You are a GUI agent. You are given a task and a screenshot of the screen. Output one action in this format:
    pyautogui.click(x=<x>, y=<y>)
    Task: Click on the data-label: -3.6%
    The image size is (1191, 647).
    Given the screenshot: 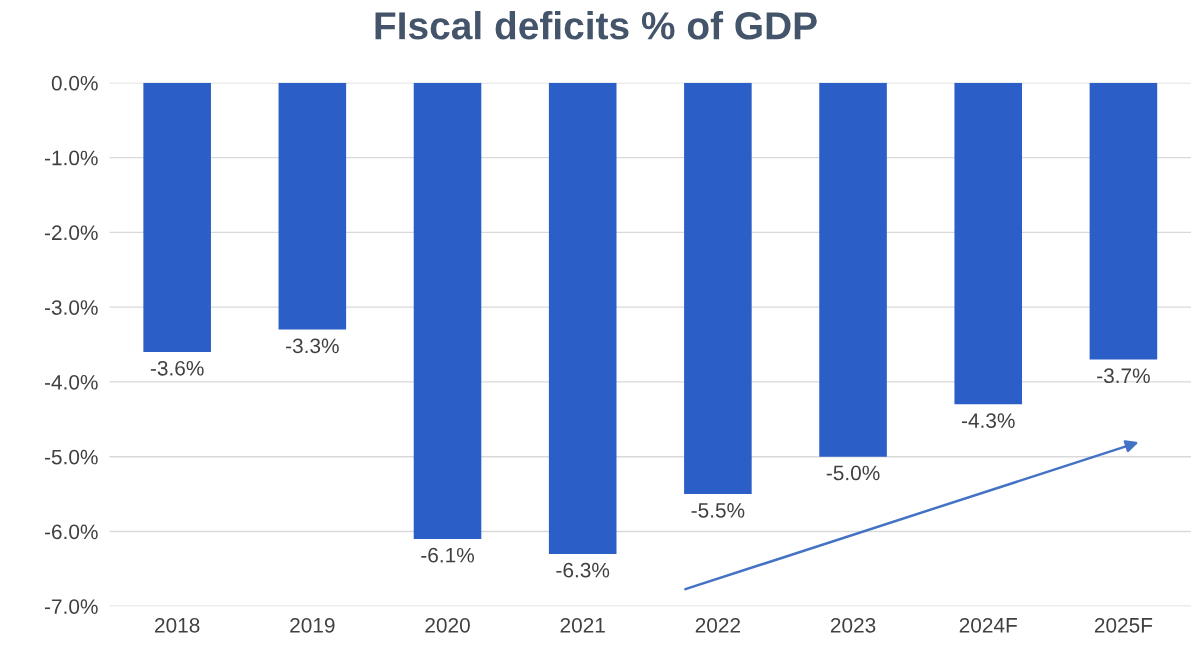 What is the action you would take?
    pyautogui.click(x=177, y=368)
    